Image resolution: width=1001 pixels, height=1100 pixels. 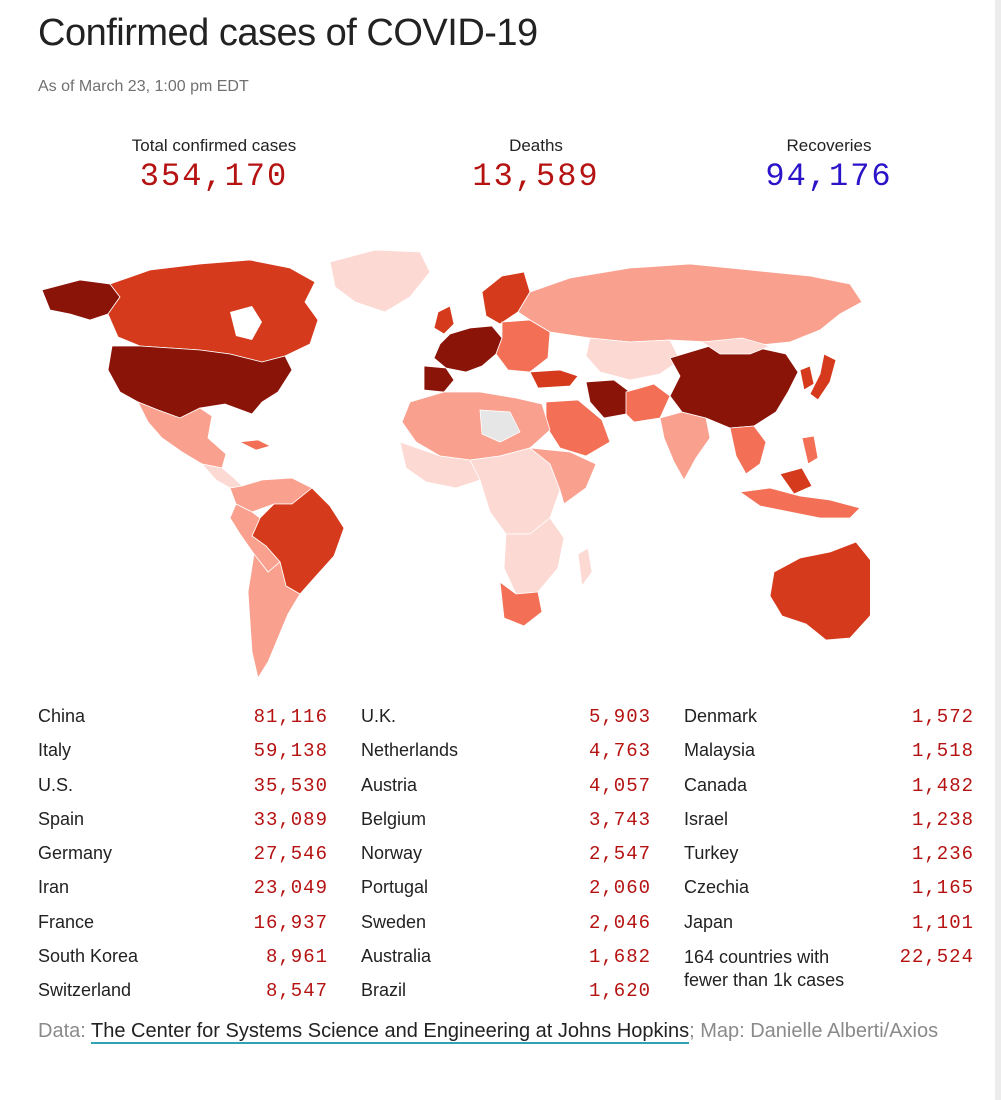 I want to click on region-japan, so click(x=823, y=377).